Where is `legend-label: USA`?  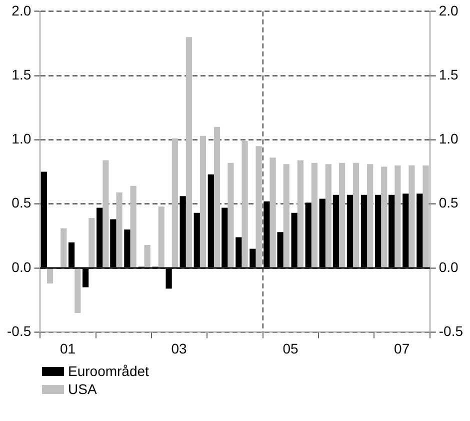
legend-label: USA is located at coordinates (82, 389).